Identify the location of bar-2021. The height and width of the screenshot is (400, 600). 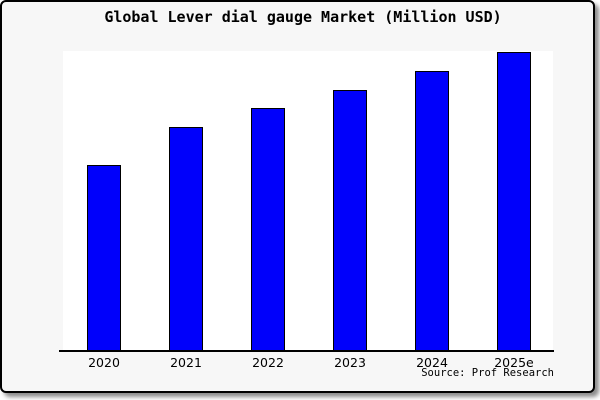
(186, 239).